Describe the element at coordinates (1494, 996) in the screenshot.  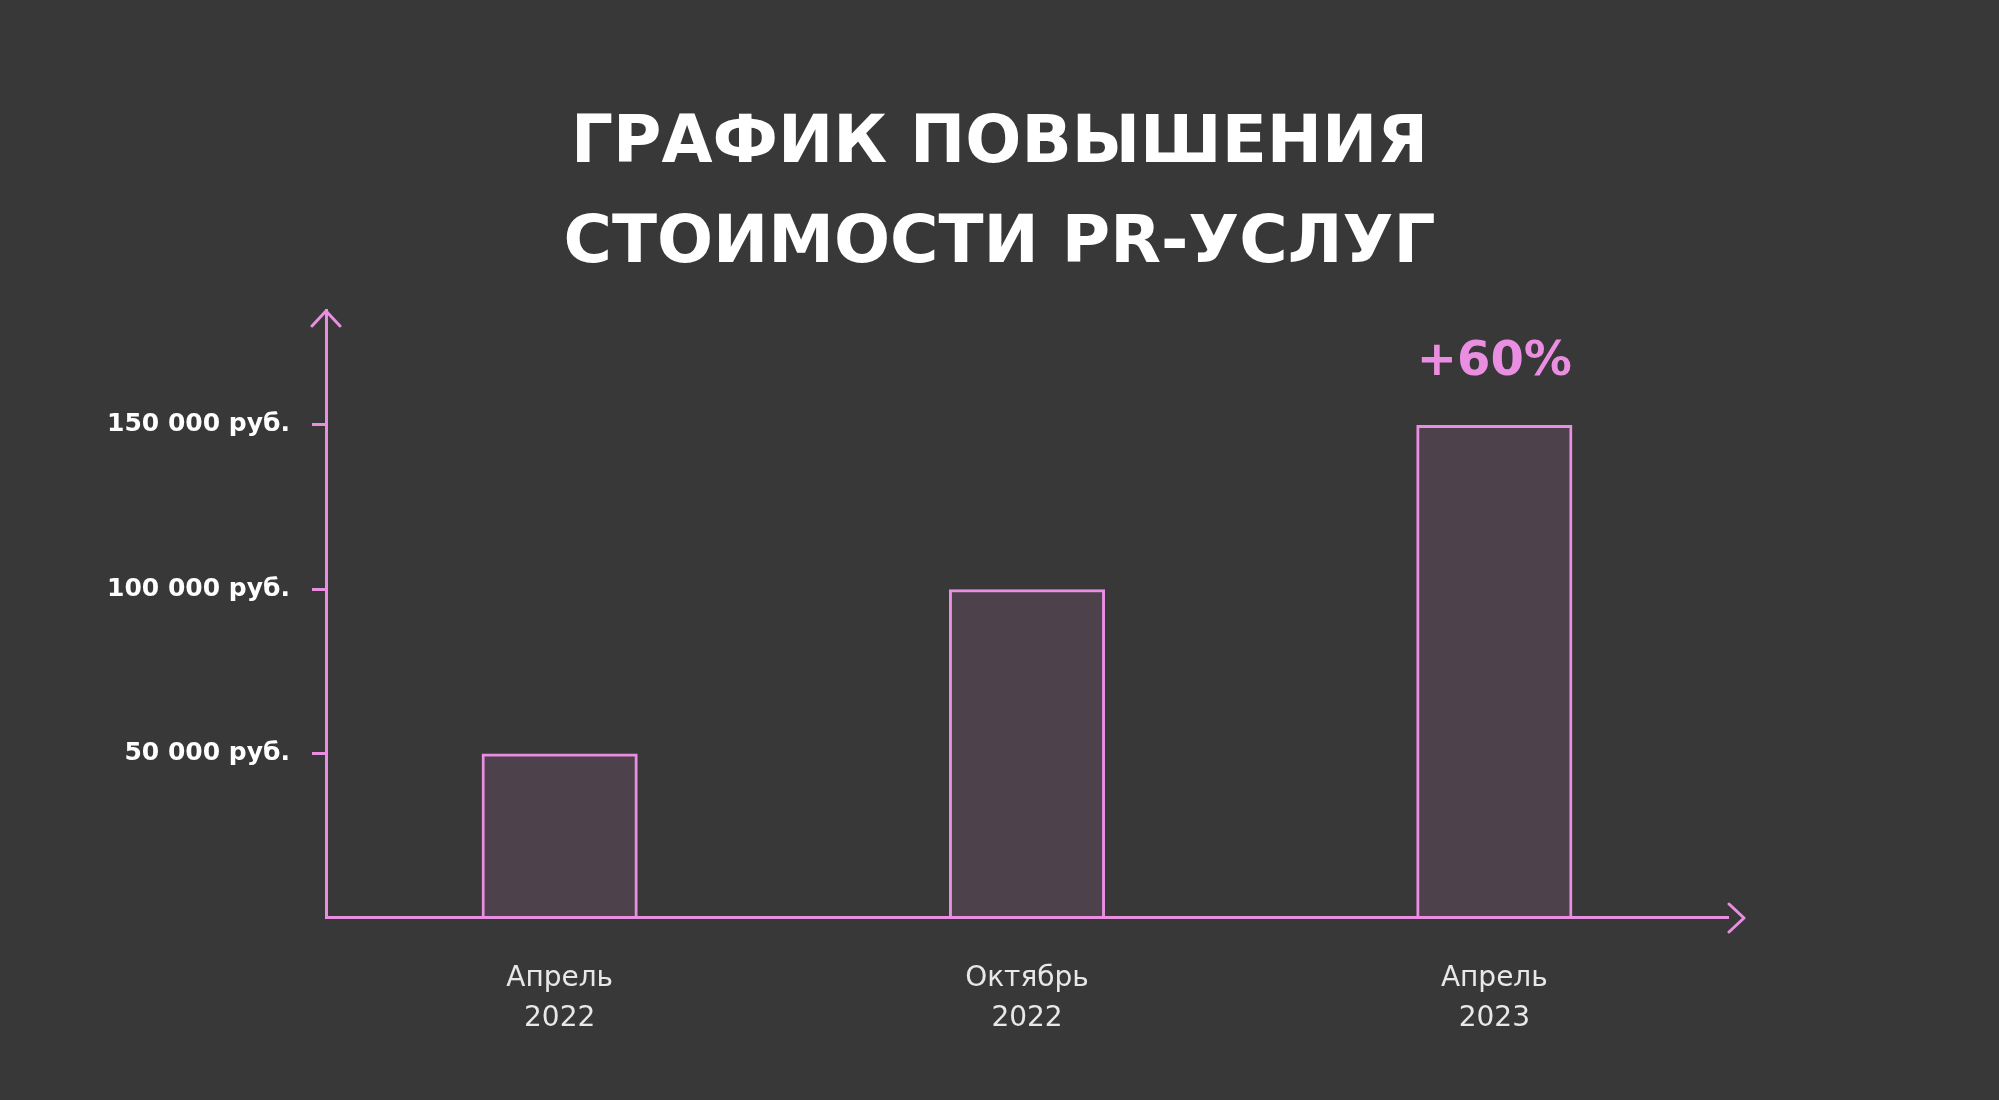
I see `x-tick-label: Апрель 2023` at that location.